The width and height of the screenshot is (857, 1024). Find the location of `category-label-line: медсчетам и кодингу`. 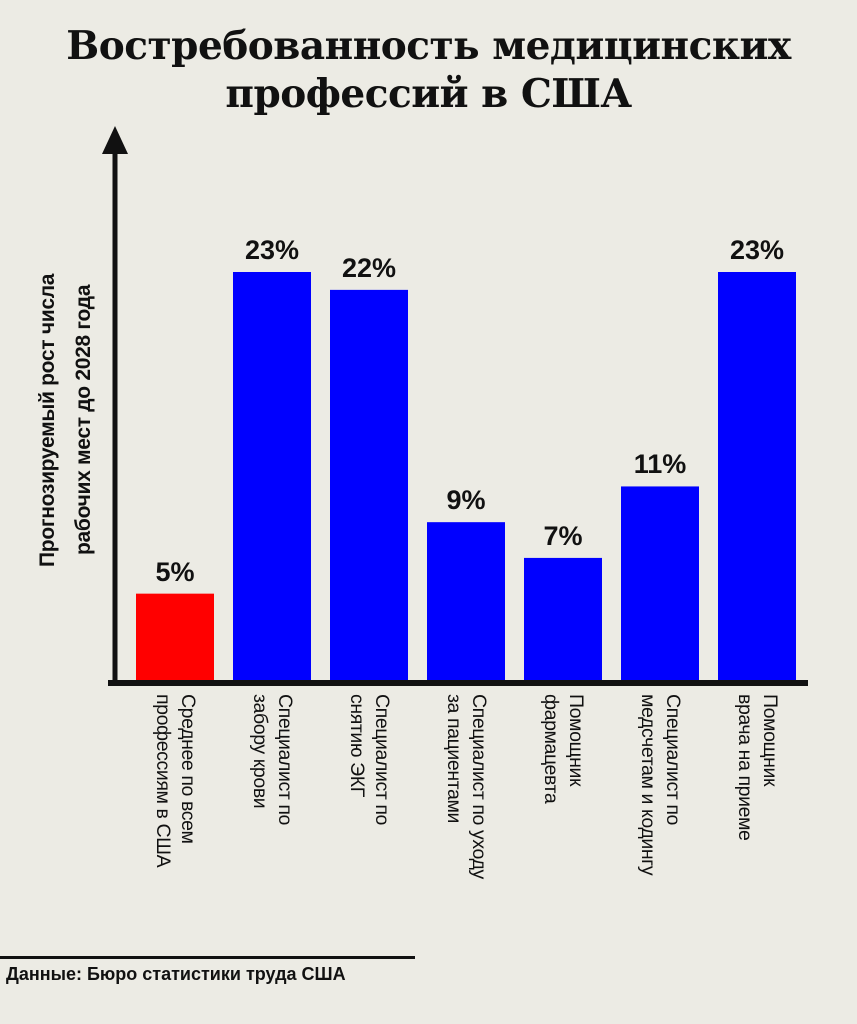

category-label-line: медсчетам и кодингу is located at coordinates (648, 785).